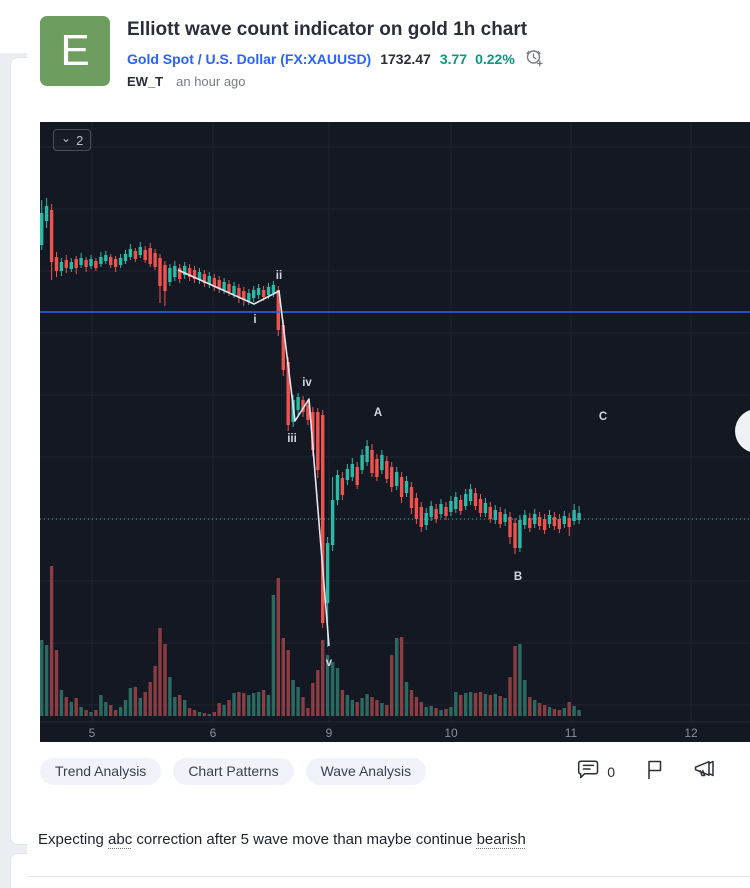  Describe the element at coordinates (571, 733) in the screenshot. I see `time-axis-label: 11` at that location.